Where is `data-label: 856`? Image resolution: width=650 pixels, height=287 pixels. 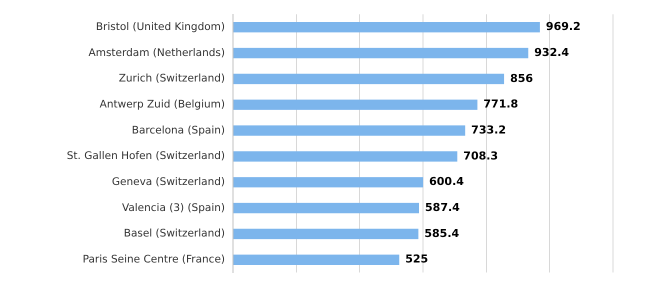 data-label: 856 is located at coordinates (522, 78).